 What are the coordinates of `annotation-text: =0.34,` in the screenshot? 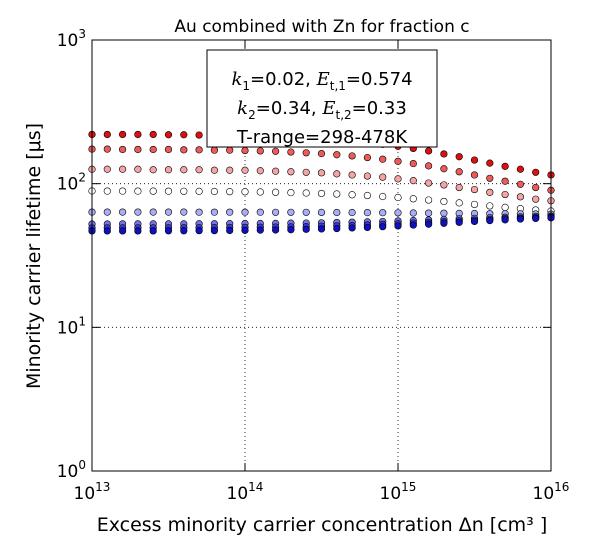 It's located at (289, 108).